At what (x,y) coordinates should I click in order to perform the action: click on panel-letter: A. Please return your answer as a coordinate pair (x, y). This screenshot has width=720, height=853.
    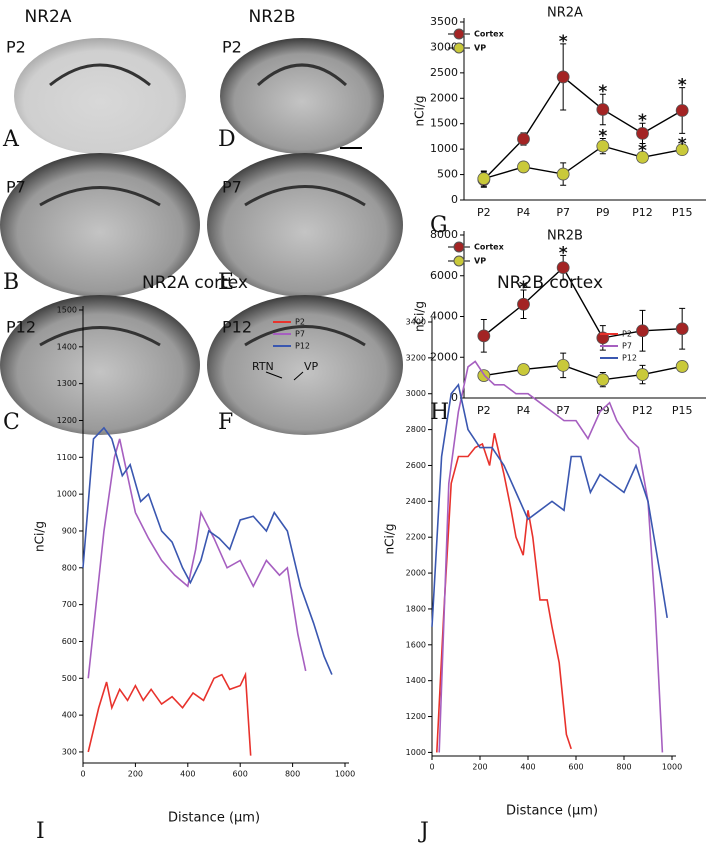
    Looking at the image, I should click on (11, 139).